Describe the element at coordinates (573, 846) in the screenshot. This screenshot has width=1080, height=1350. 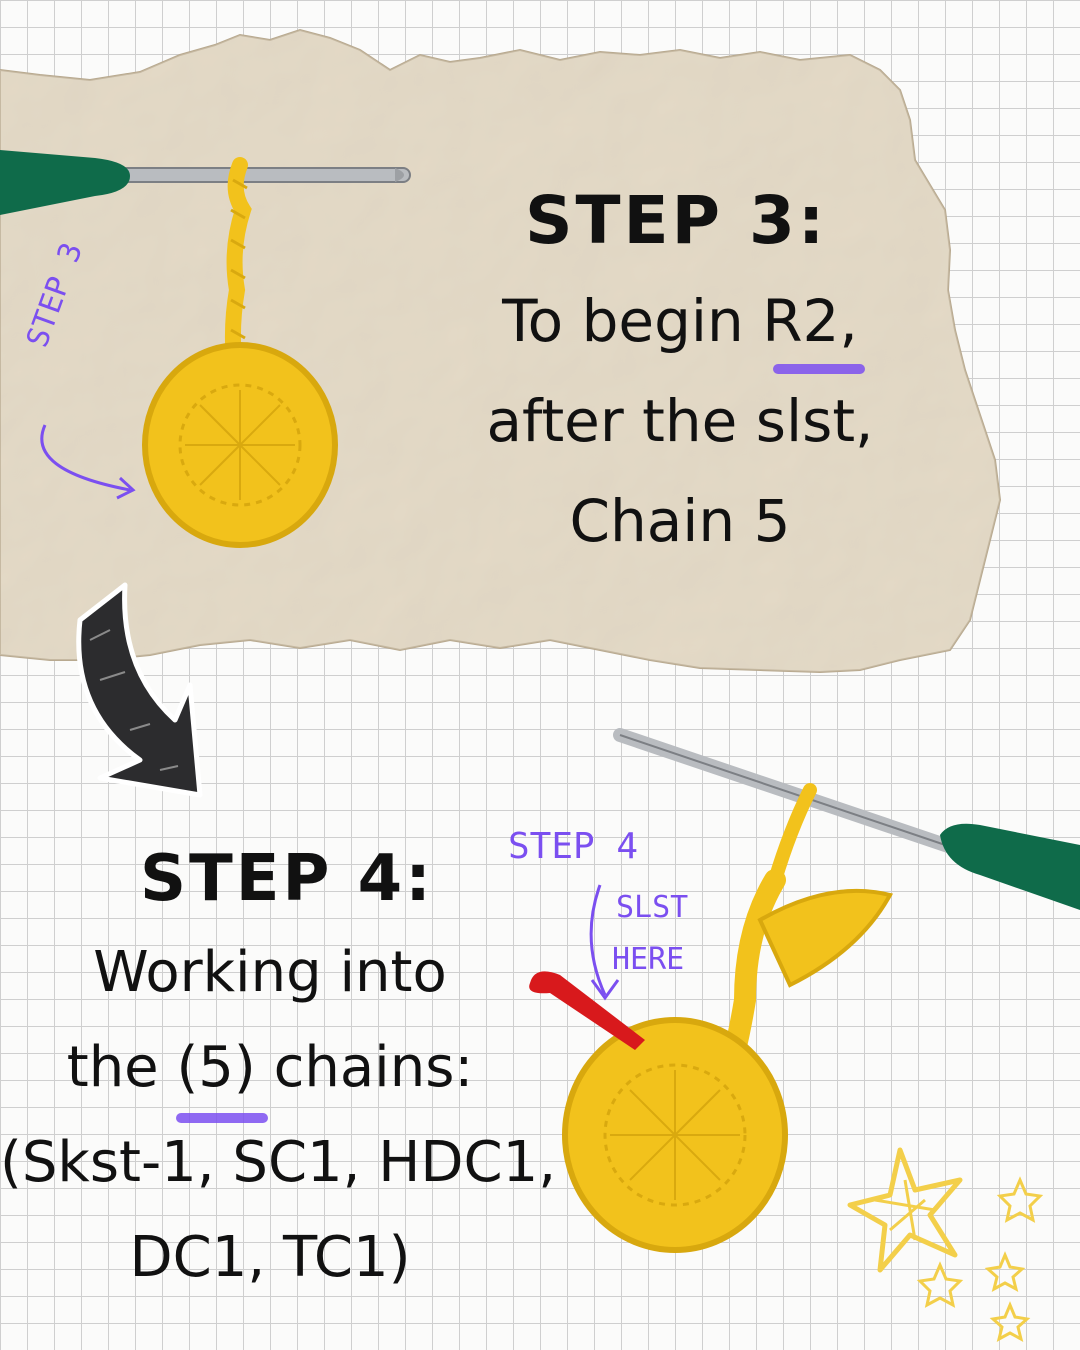
I see `step4-annotation: STEP 4` at that location.